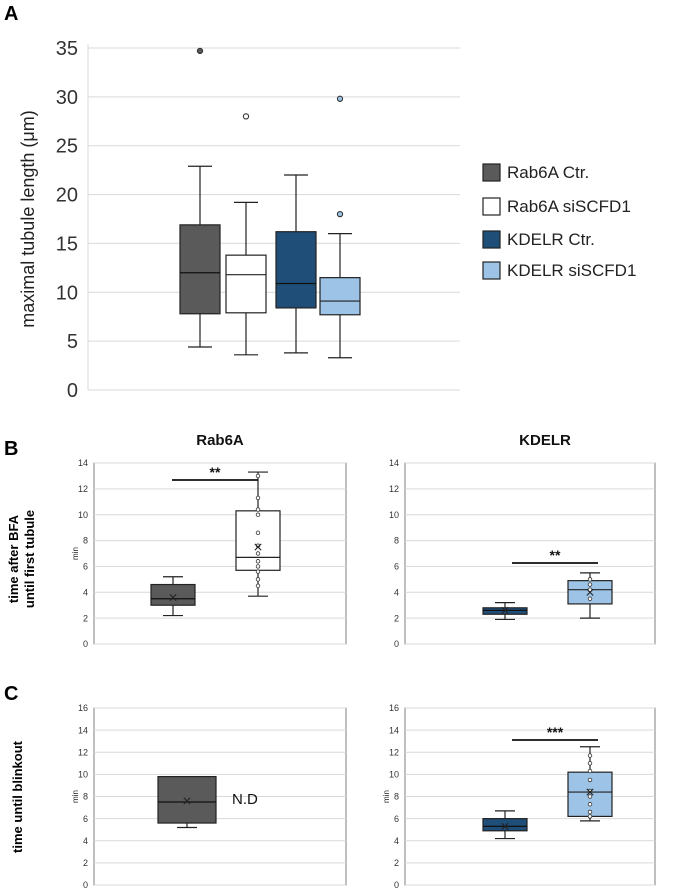 The width and height of the screenshot is (685, 893). What do you see at coordinates (519, 796) in the screenshot?
I see `chart-c-kdelr: 0 2 4 6 8 10 12 14 16 min ***` at bounding box center [519, 796].